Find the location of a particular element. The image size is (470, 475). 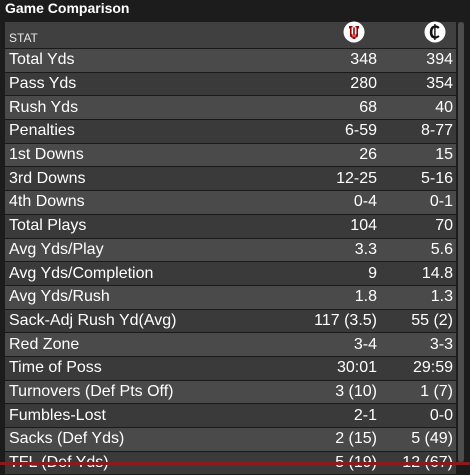

table-row: Time of Poss 30:01 29:59 is located at coordinates (230, 368).